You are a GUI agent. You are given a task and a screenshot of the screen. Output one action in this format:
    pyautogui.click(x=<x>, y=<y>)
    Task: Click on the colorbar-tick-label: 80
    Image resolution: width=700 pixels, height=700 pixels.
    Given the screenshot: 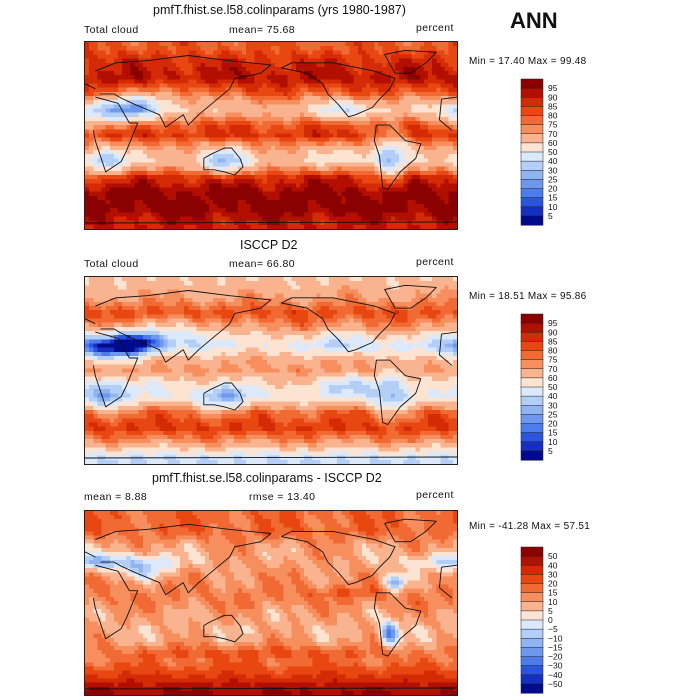 What is the action you would take?
    pyautogui.click(x=553, y=116)
    